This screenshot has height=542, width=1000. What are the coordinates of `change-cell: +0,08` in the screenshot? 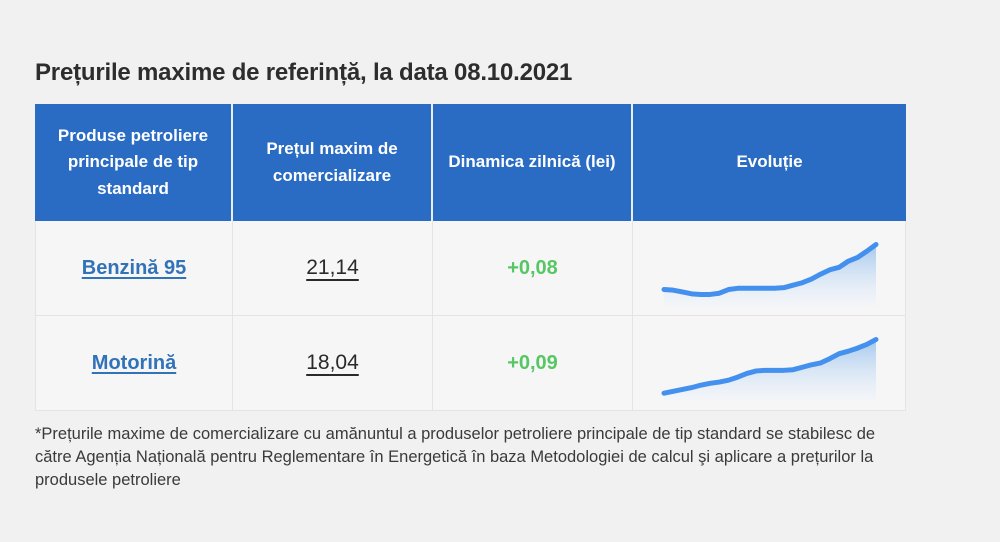 It's located at (533, 268).